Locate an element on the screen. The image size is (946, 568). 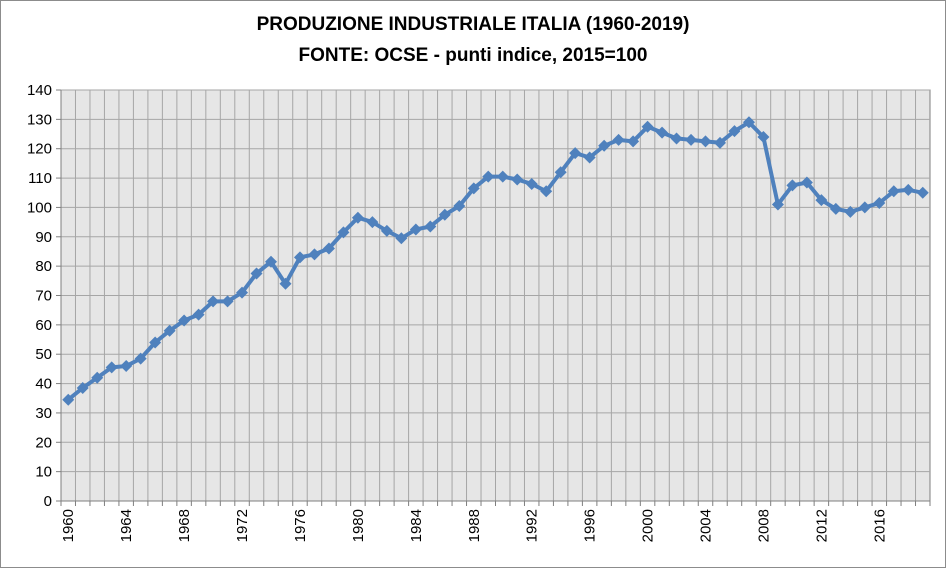
x-tick-label: 1984 is located at coordinates (416, 525).